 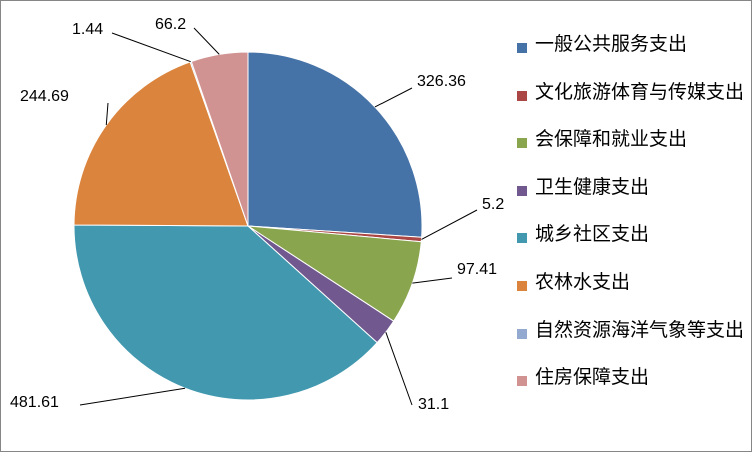 What do you see at coordinates (611, 139) in the screenshot?
I see `legend-label: 会保障和就业支出` at bounding box center [611, 139].